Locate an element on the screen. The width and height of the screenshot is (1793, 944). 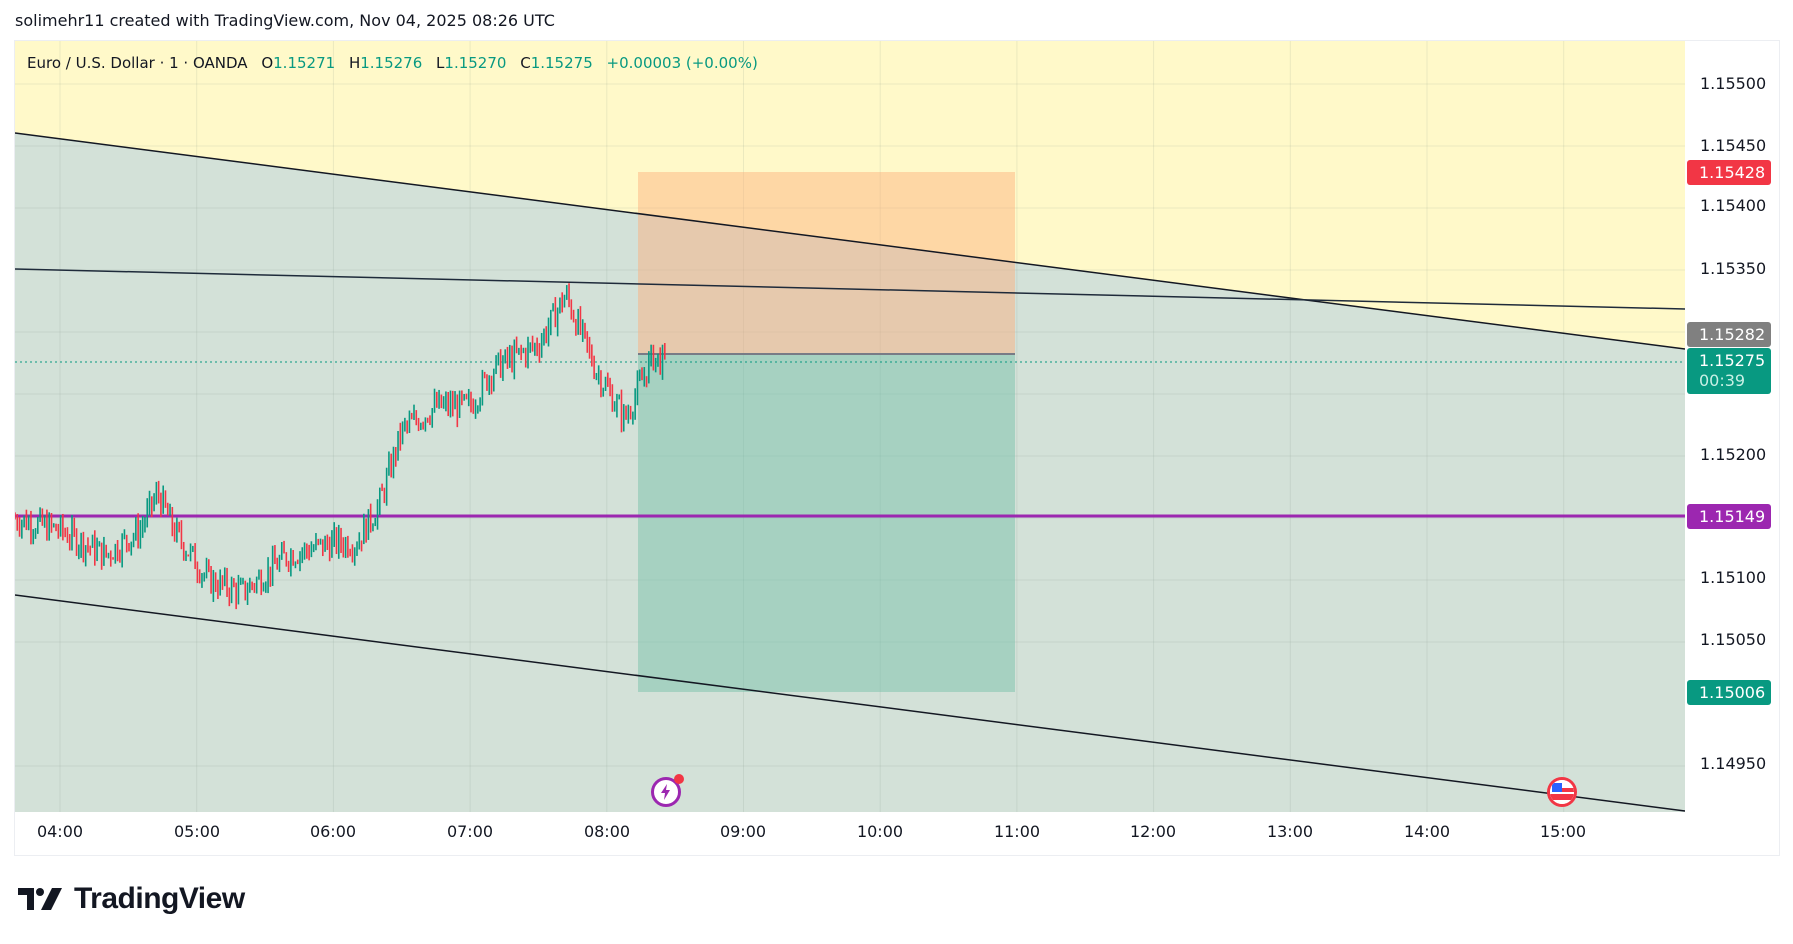
entry-price-tag: 1.15282 is located at coordinates (1729, 334).